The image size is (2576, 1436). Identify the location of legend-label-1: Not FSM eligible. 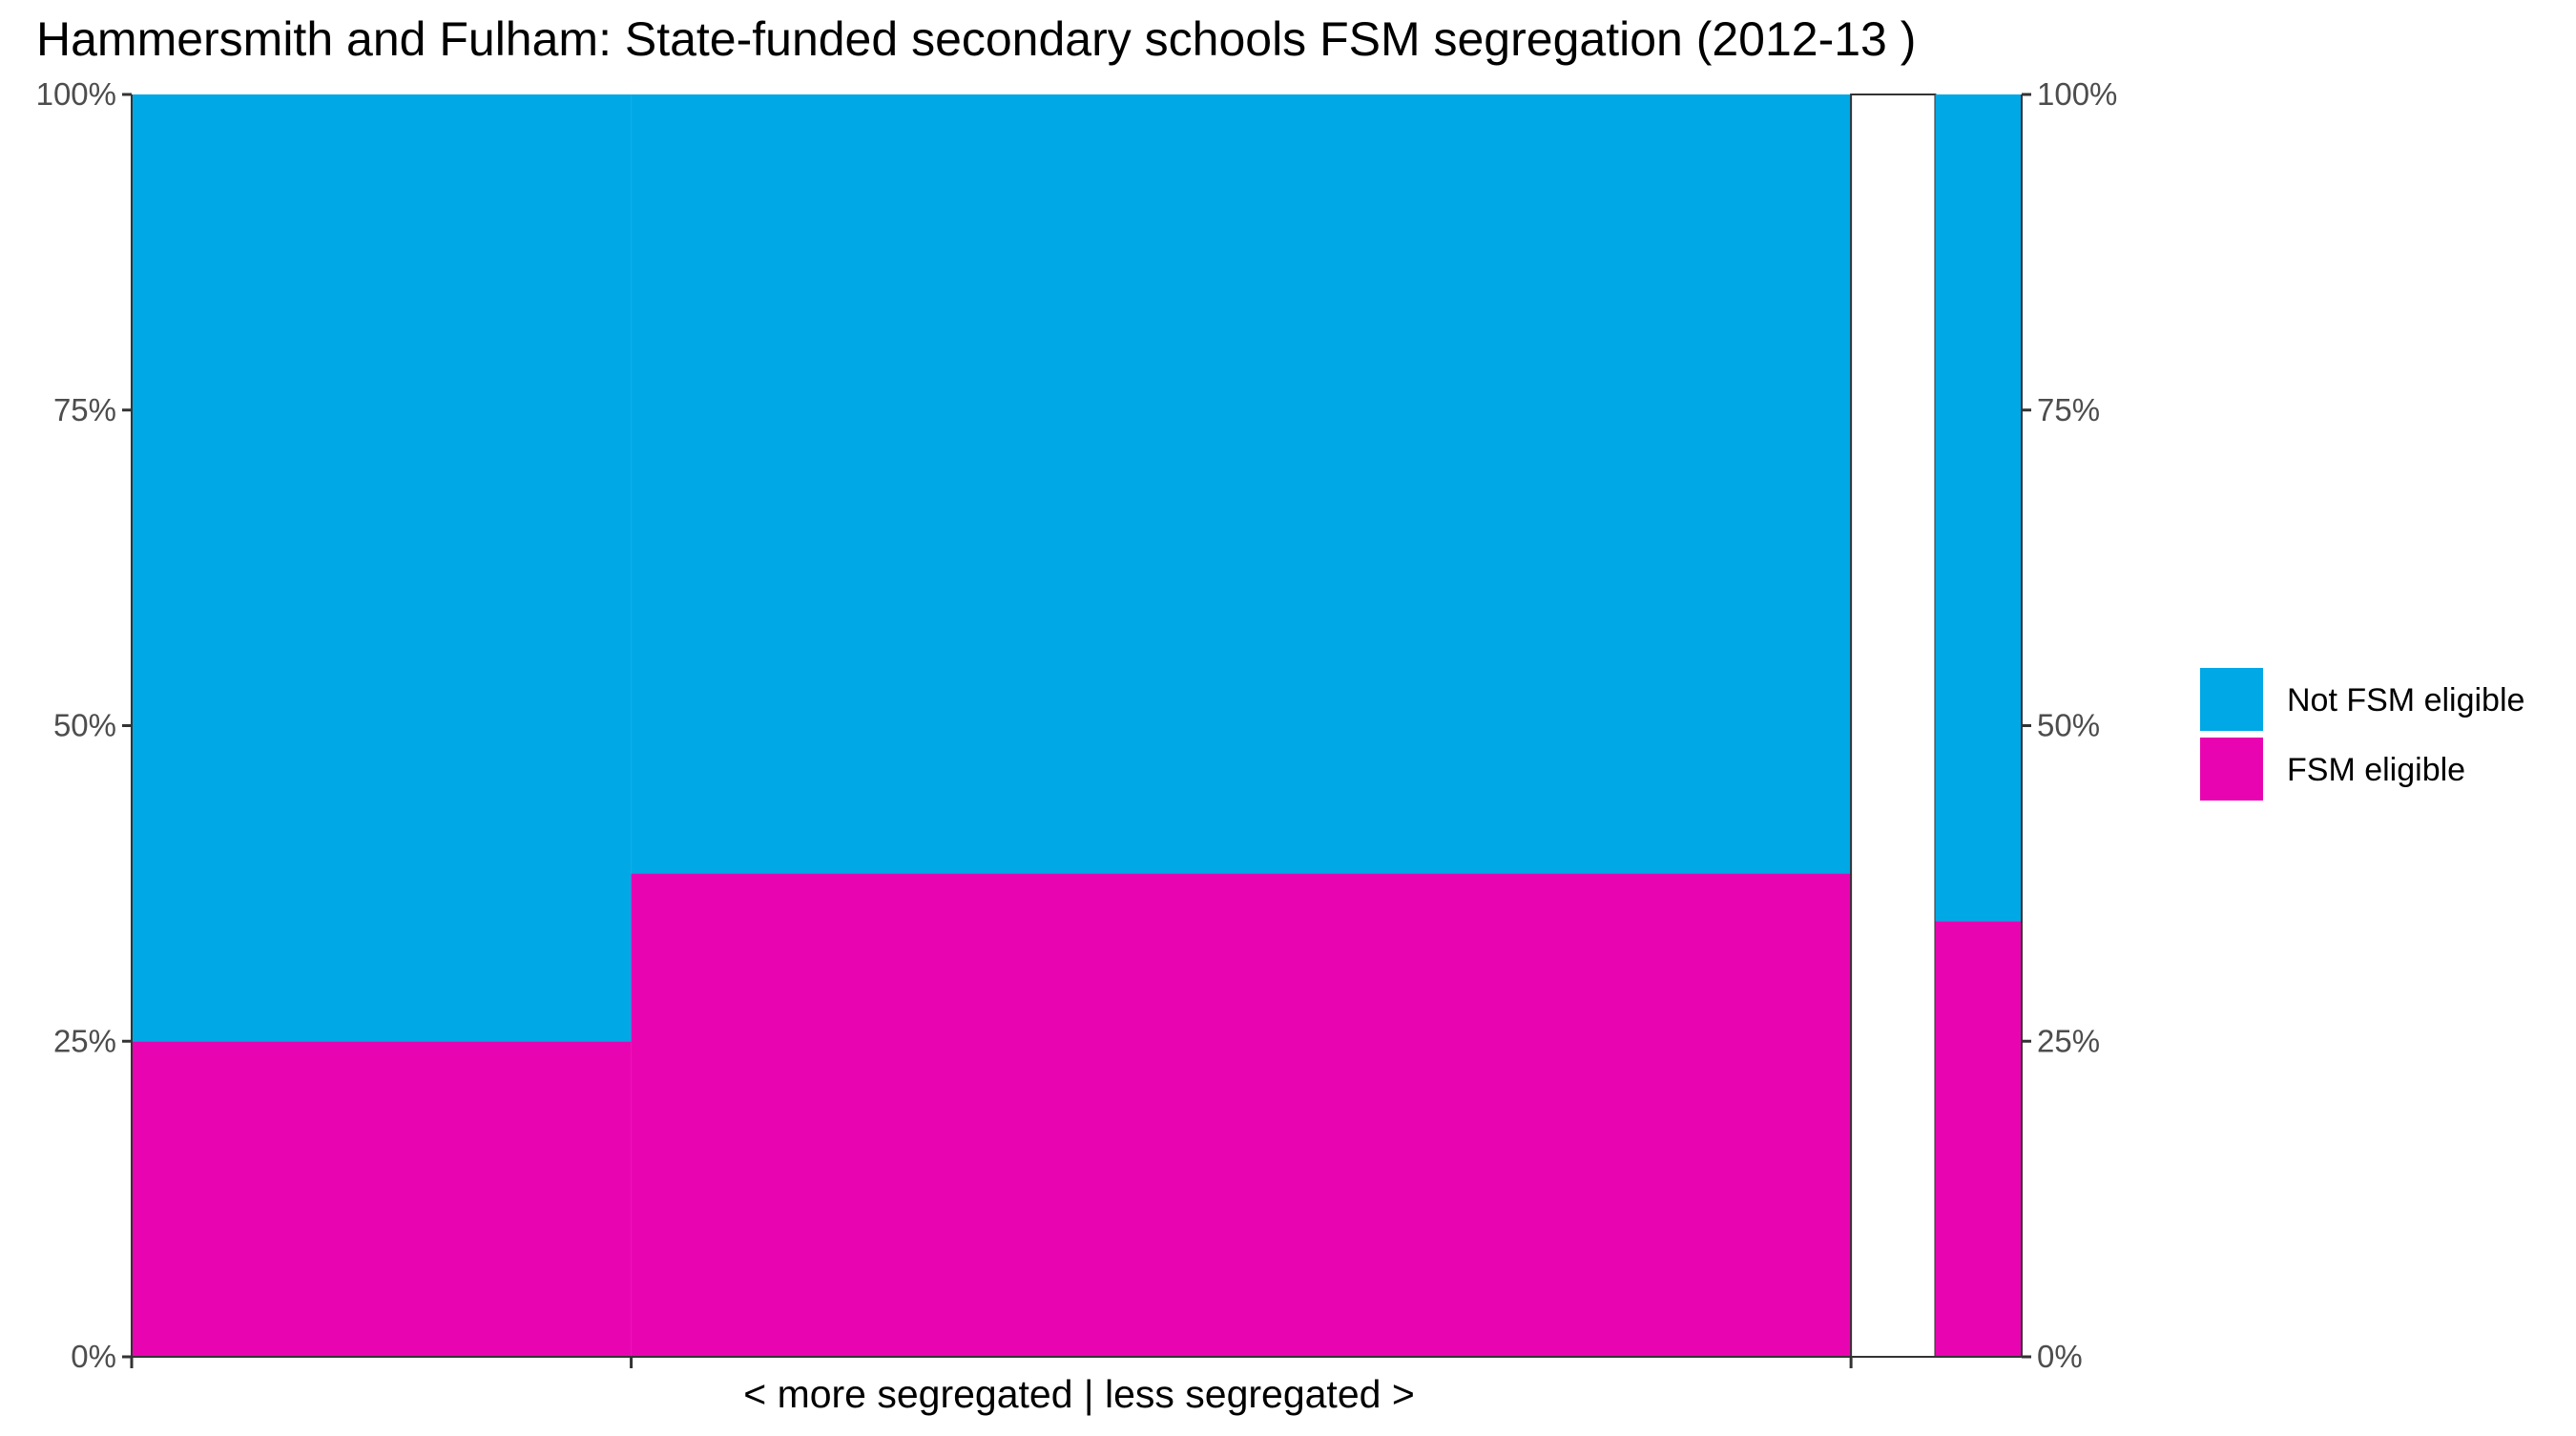
(2405, 700).